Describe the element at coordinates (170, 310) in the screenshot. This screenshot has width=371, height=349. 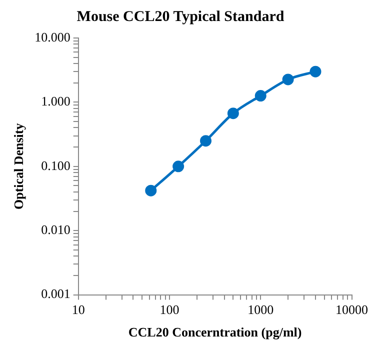
I see `x-tick-label: 100` at that location.